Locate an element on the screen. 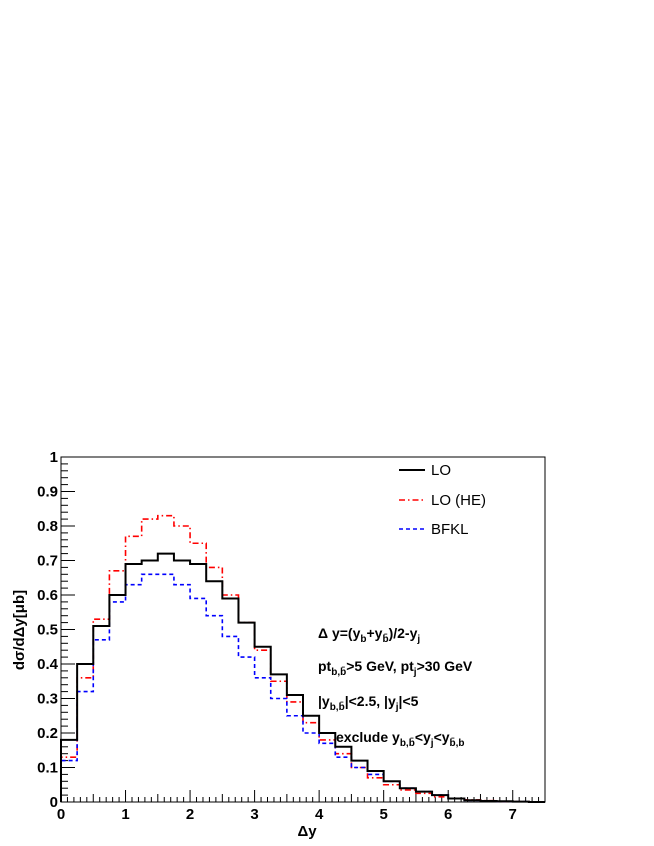 Image resolution: width=654 pixels, height=846 pixels. x-tick-label: 5 is located at coordinates (383, 814).